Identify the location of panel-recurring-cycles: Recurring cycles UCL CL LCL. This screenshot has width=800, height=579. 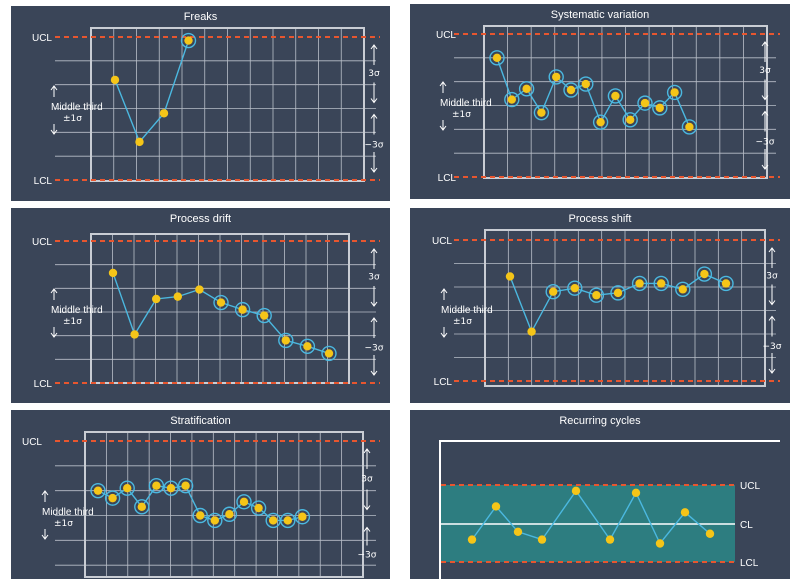
(600, 494).